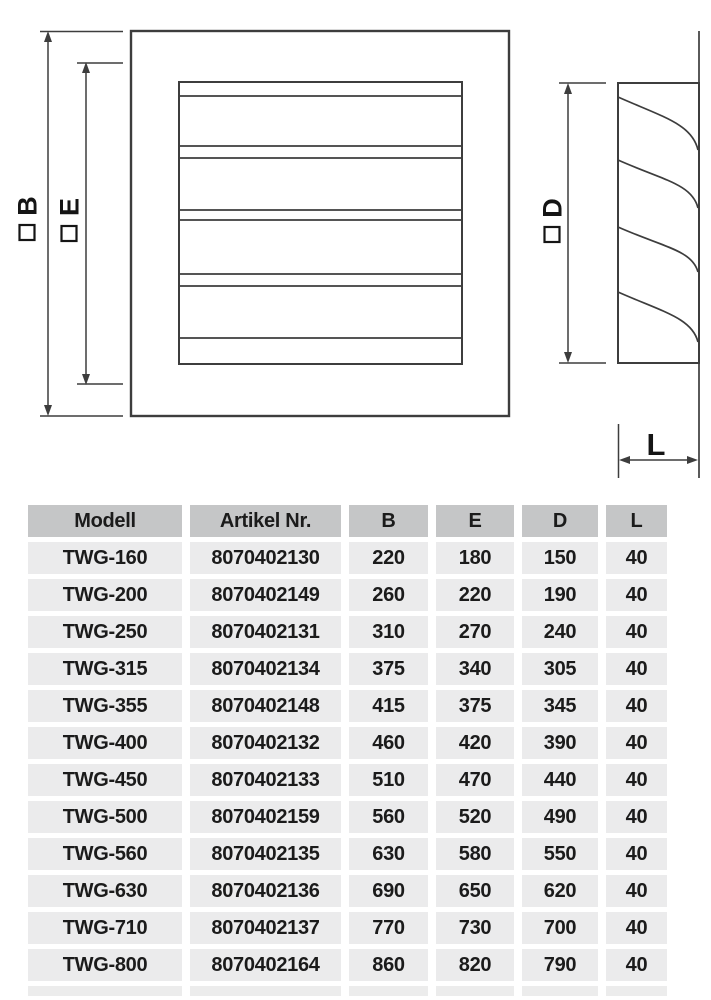 The width and height of the screenshot is (711, 1000). I want to click on dim-d-cell: 390, so click(560, 743).